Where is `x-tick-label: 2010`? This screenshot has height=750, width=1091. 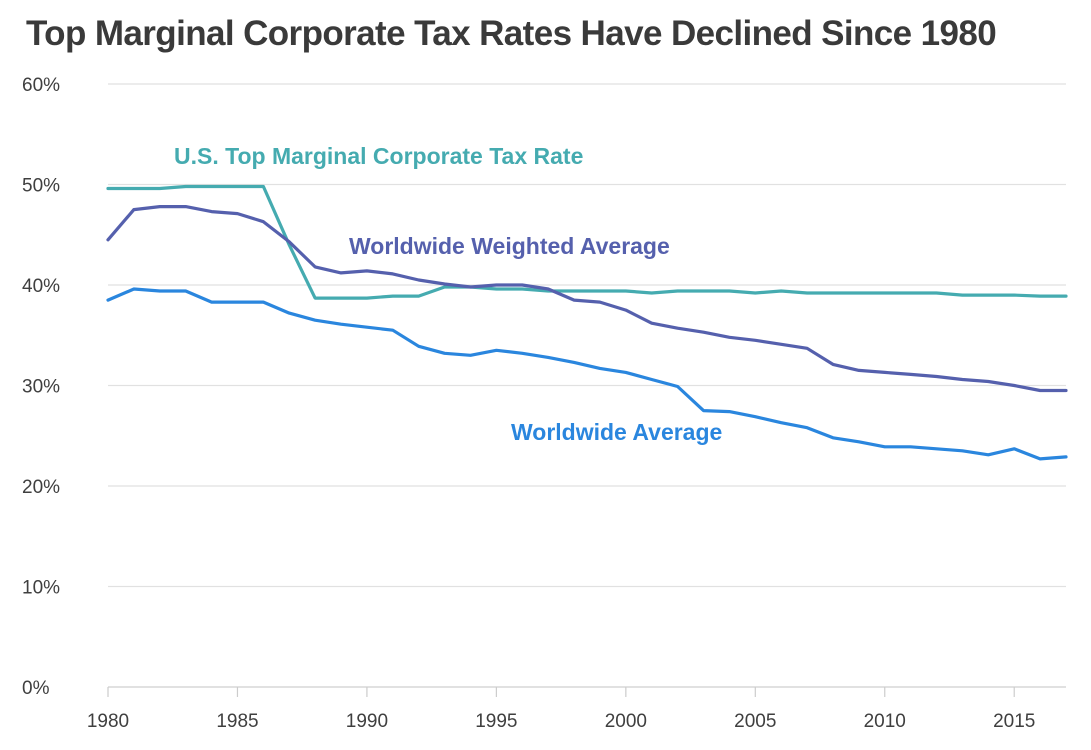
x-tick-label: 2010 is located at coordinates (885, 721).